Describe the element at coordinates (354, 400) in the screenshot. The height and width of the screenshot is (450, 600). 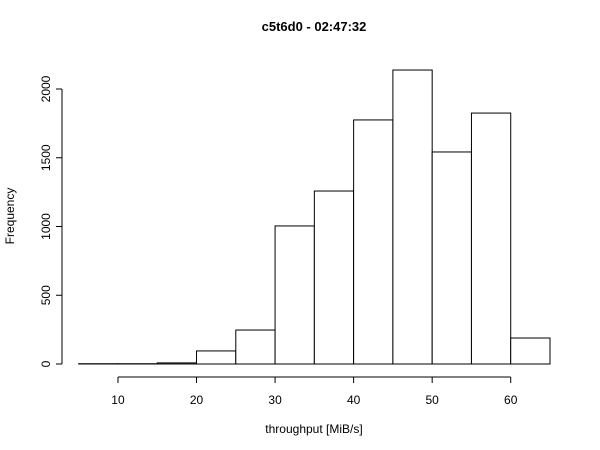
I see `x-tick-label: 40` at that location.